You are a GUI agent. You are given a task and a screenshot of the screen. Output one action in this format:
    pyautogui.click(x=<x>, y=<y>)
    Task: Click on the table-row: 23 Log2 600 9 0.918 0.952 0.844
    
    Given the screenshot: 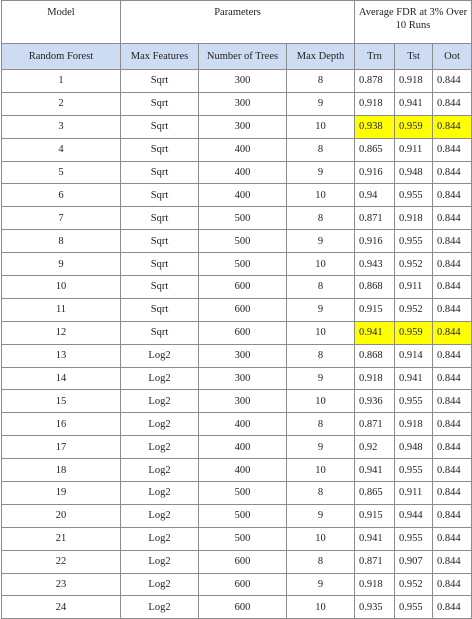 What is the action you would take?
    pyautogui.click(x=236, y=584)
    